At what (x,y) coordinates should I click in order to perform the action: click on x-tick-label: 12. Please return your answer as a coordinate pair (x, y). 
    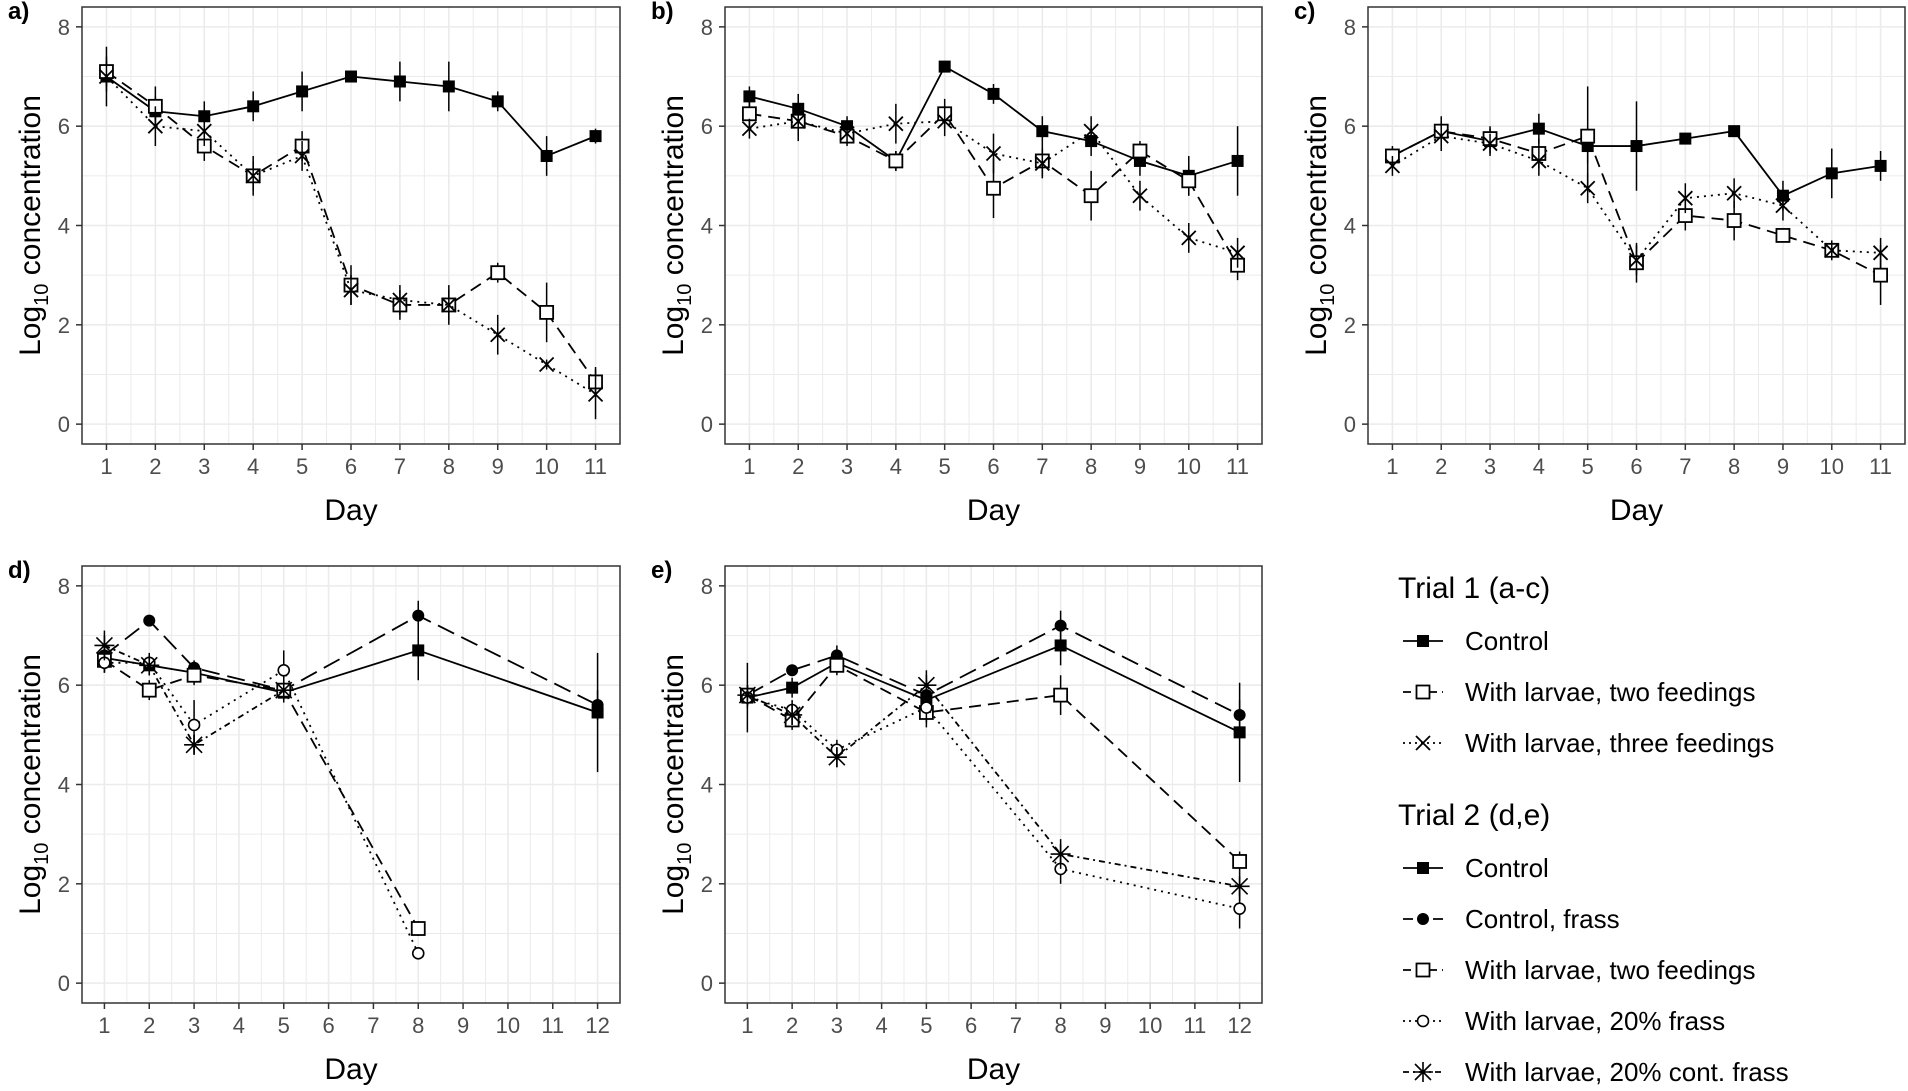
    Looking at the image, I should click on (1239, 1025).